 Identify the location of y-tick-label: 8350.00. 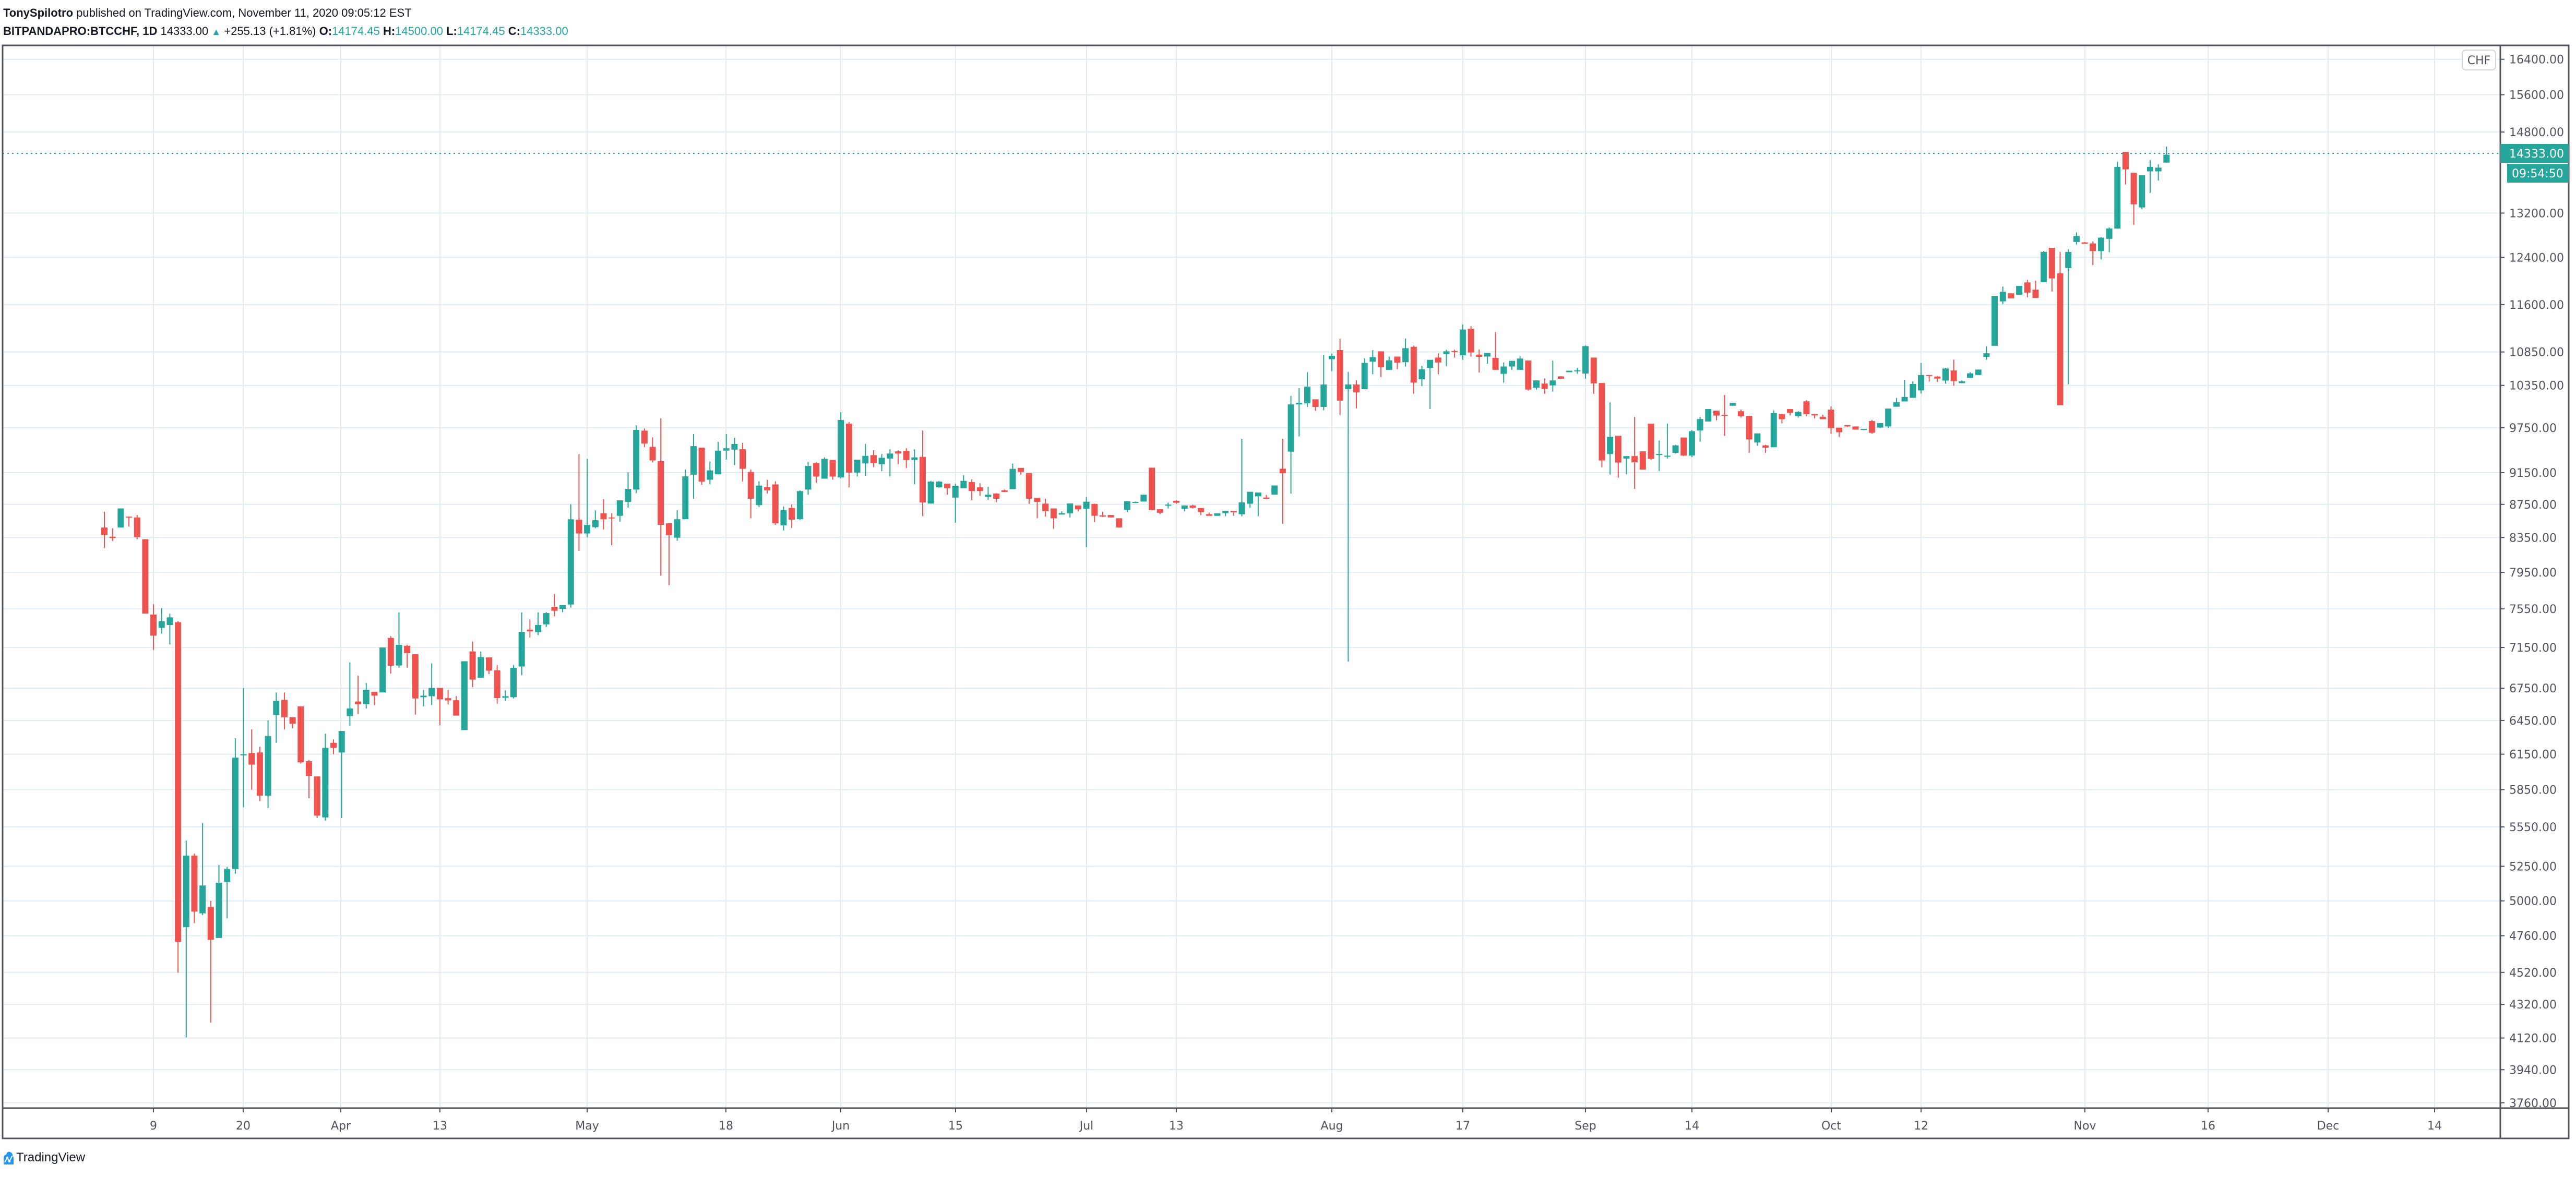
(2533, 538).